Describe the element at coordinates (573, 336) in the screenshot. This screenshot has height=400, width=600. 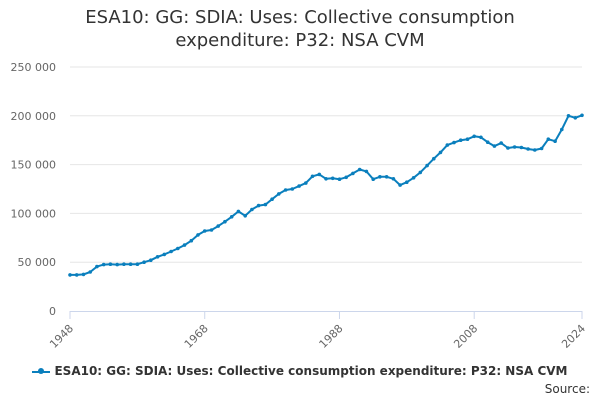
I see `x-tick-label: 2024` at that location.